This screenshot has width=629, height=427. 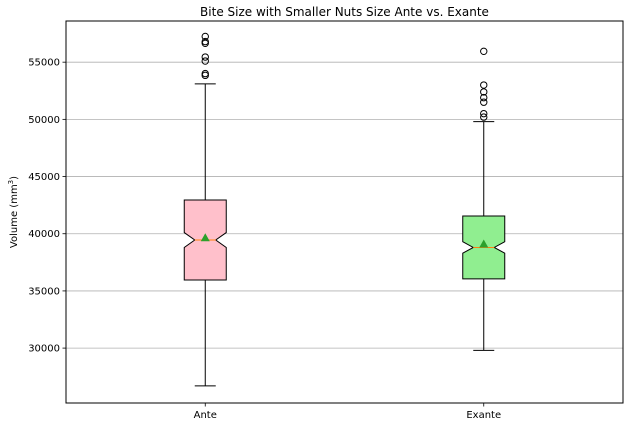 What do you see at coordinates (44, 234) in the screenshot?
I see `y-tick-label: 40000` at bounding box center [44, 234].